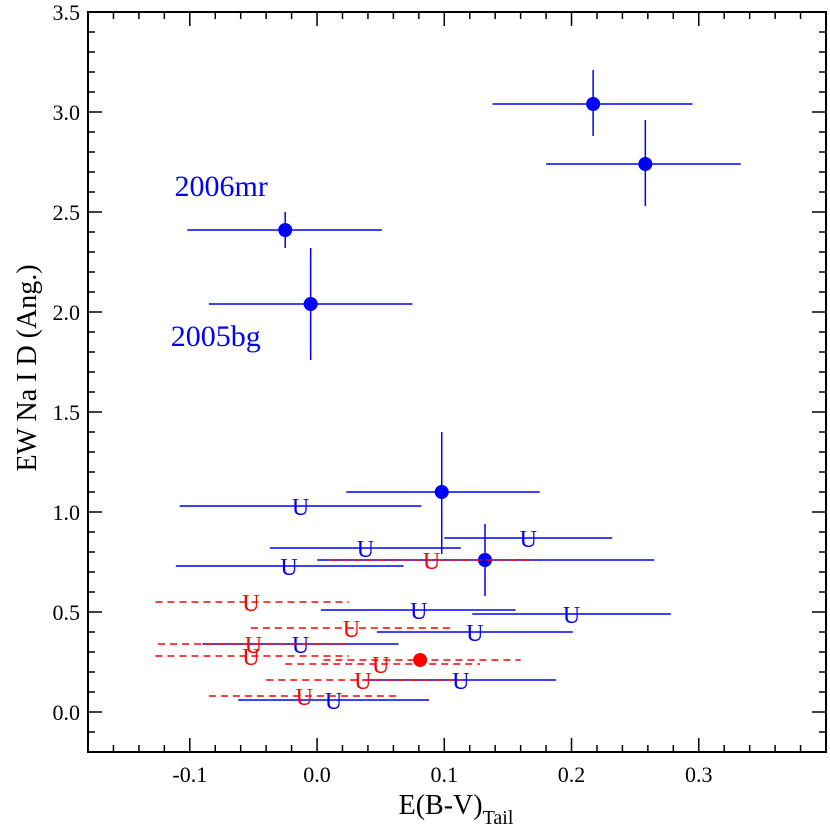  Describe the element at coordinates (27, 367) in the screenshot. I see `y-axis-title: EW Na I D (Ang.)` at that location.